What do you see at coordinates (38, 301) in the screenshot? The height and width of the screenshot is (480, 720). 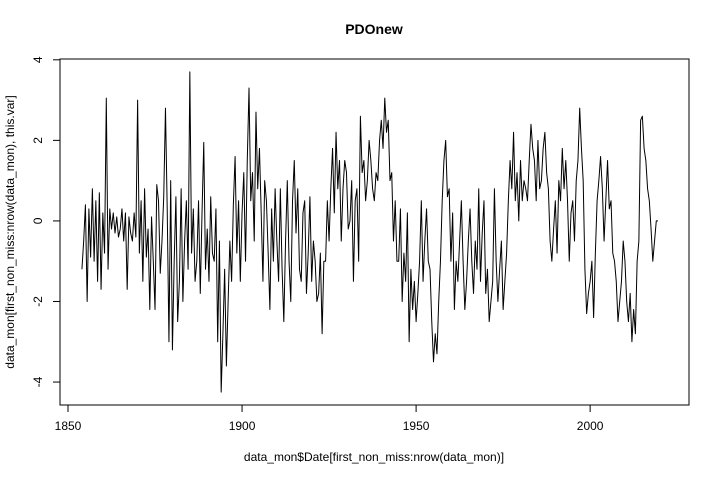 I see `y-tick-label: -2` at bounding box center [38, 301].